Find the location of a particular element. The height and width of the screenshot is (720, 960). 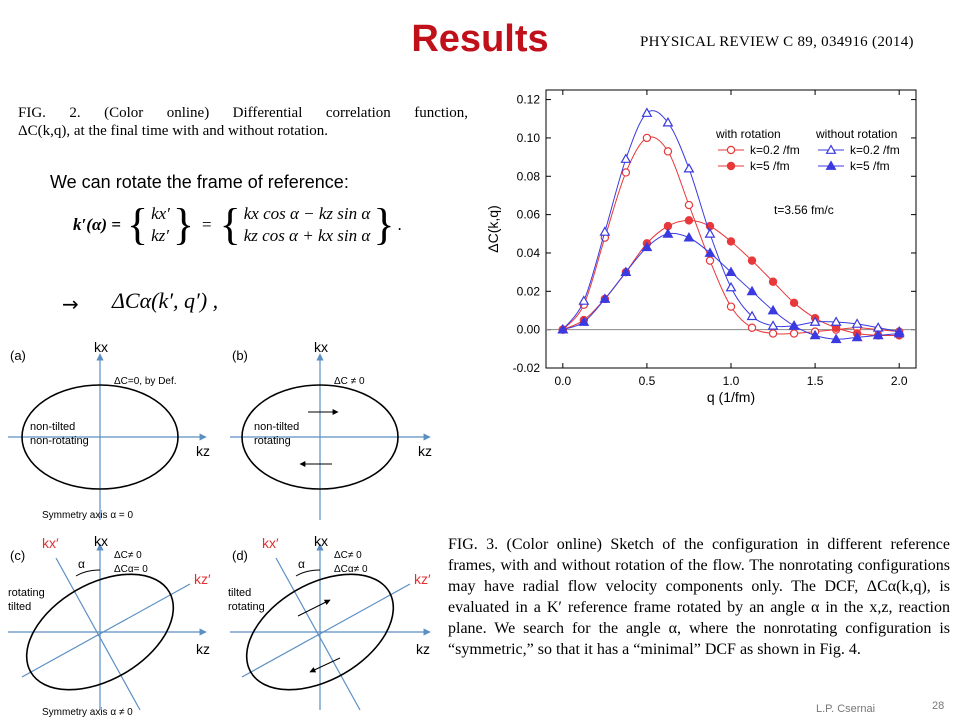

author: L.P. Csernai is located at coordinates (846, 709).